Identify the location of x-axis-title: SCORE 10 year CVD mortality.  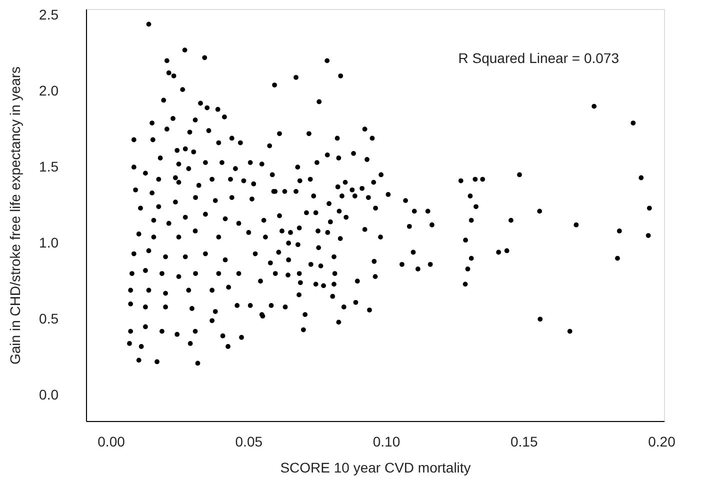
(375, 468).